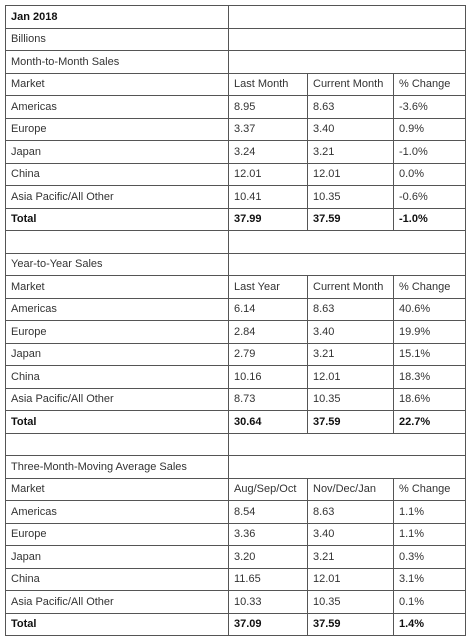 Image resolution: width=470 pixels, height=640 pixels. I want to click on cell: Japan, so click(117, 557).